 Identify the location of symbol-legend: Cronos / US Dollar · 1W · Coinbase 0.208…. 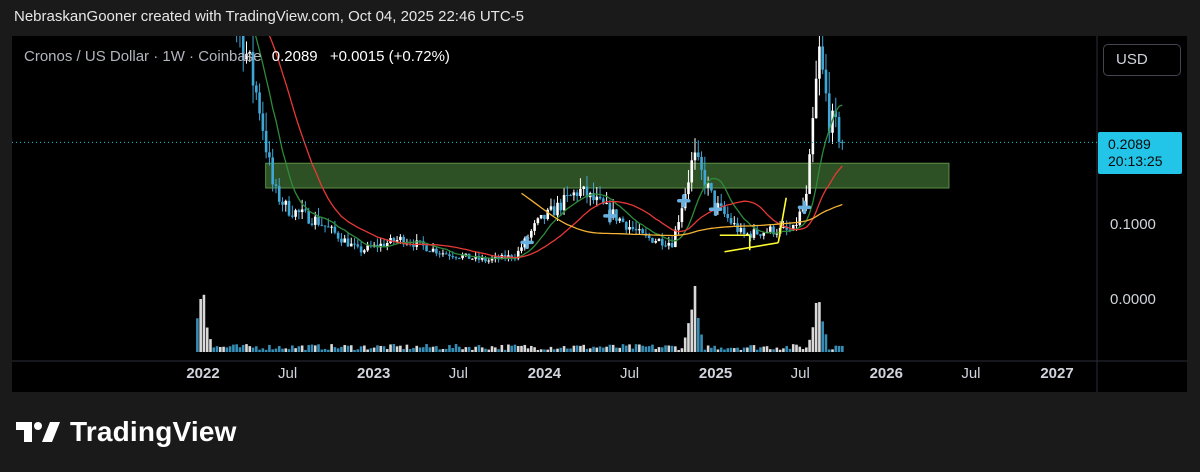
(237, 56).